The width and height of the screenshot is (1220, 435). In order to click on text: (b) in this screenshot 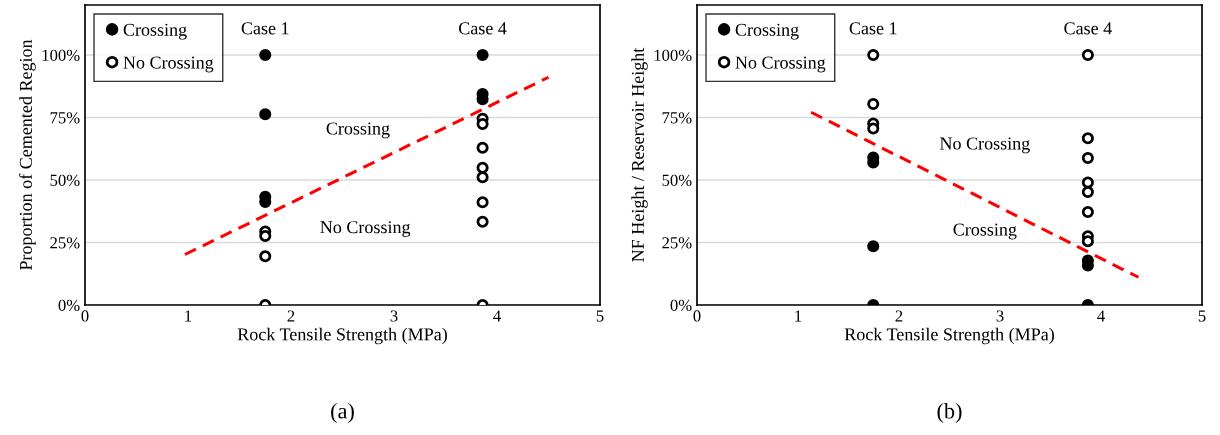, I will do `click(949, 413)`.